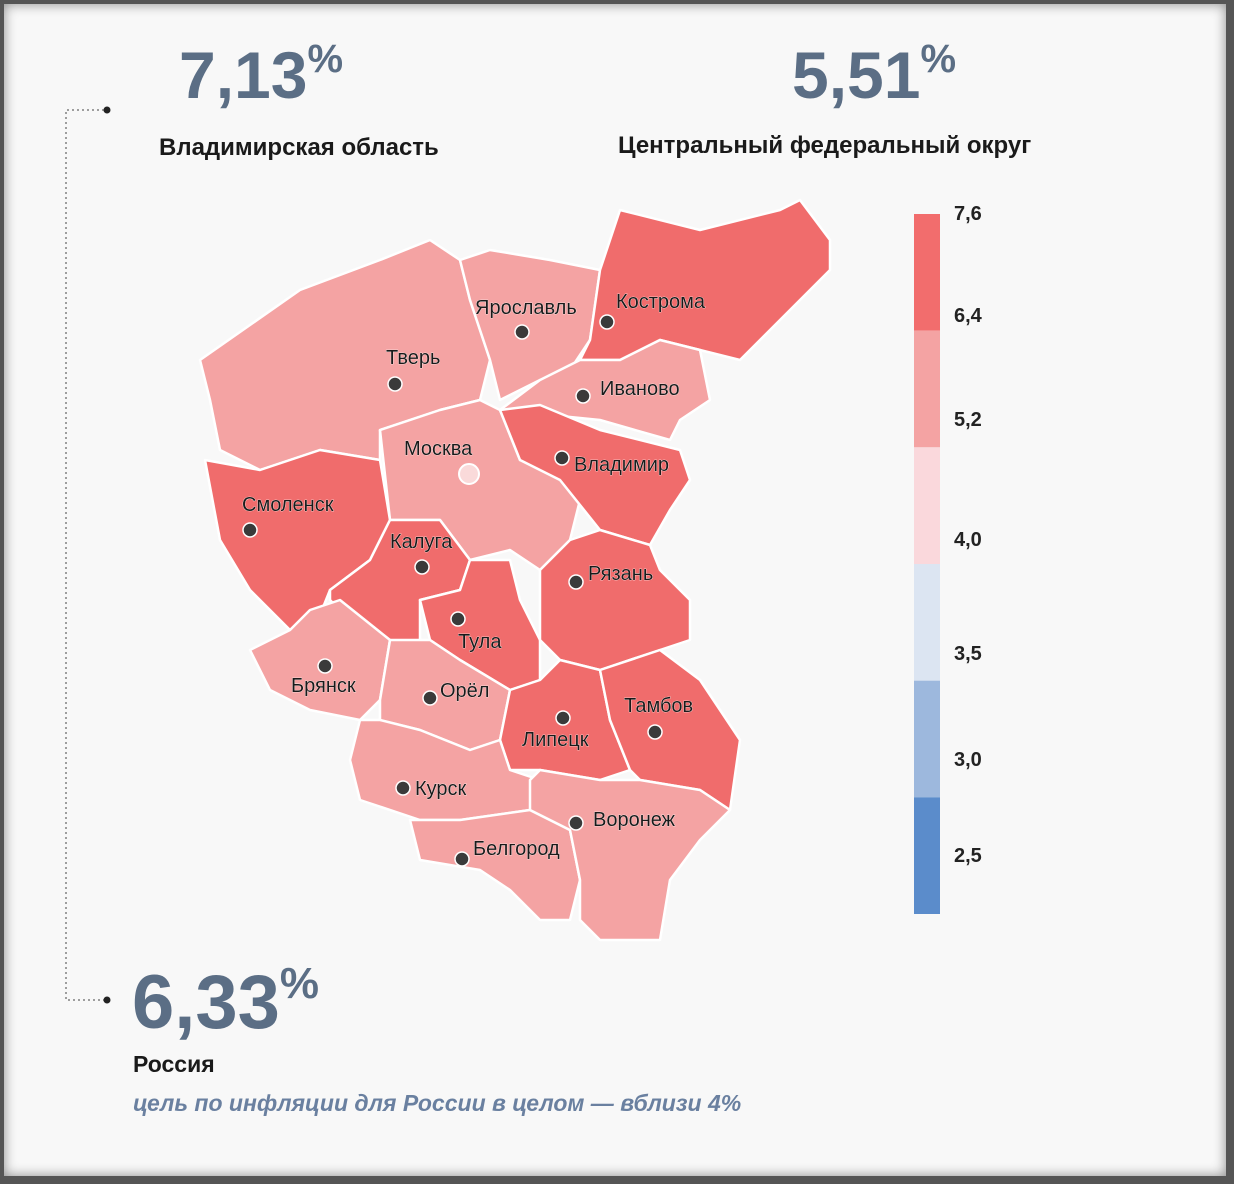 The image size is (1234, 1184). Describe the element at coordinates (480, 642) in the screenshot. I see `region-label: Тула` at that location.